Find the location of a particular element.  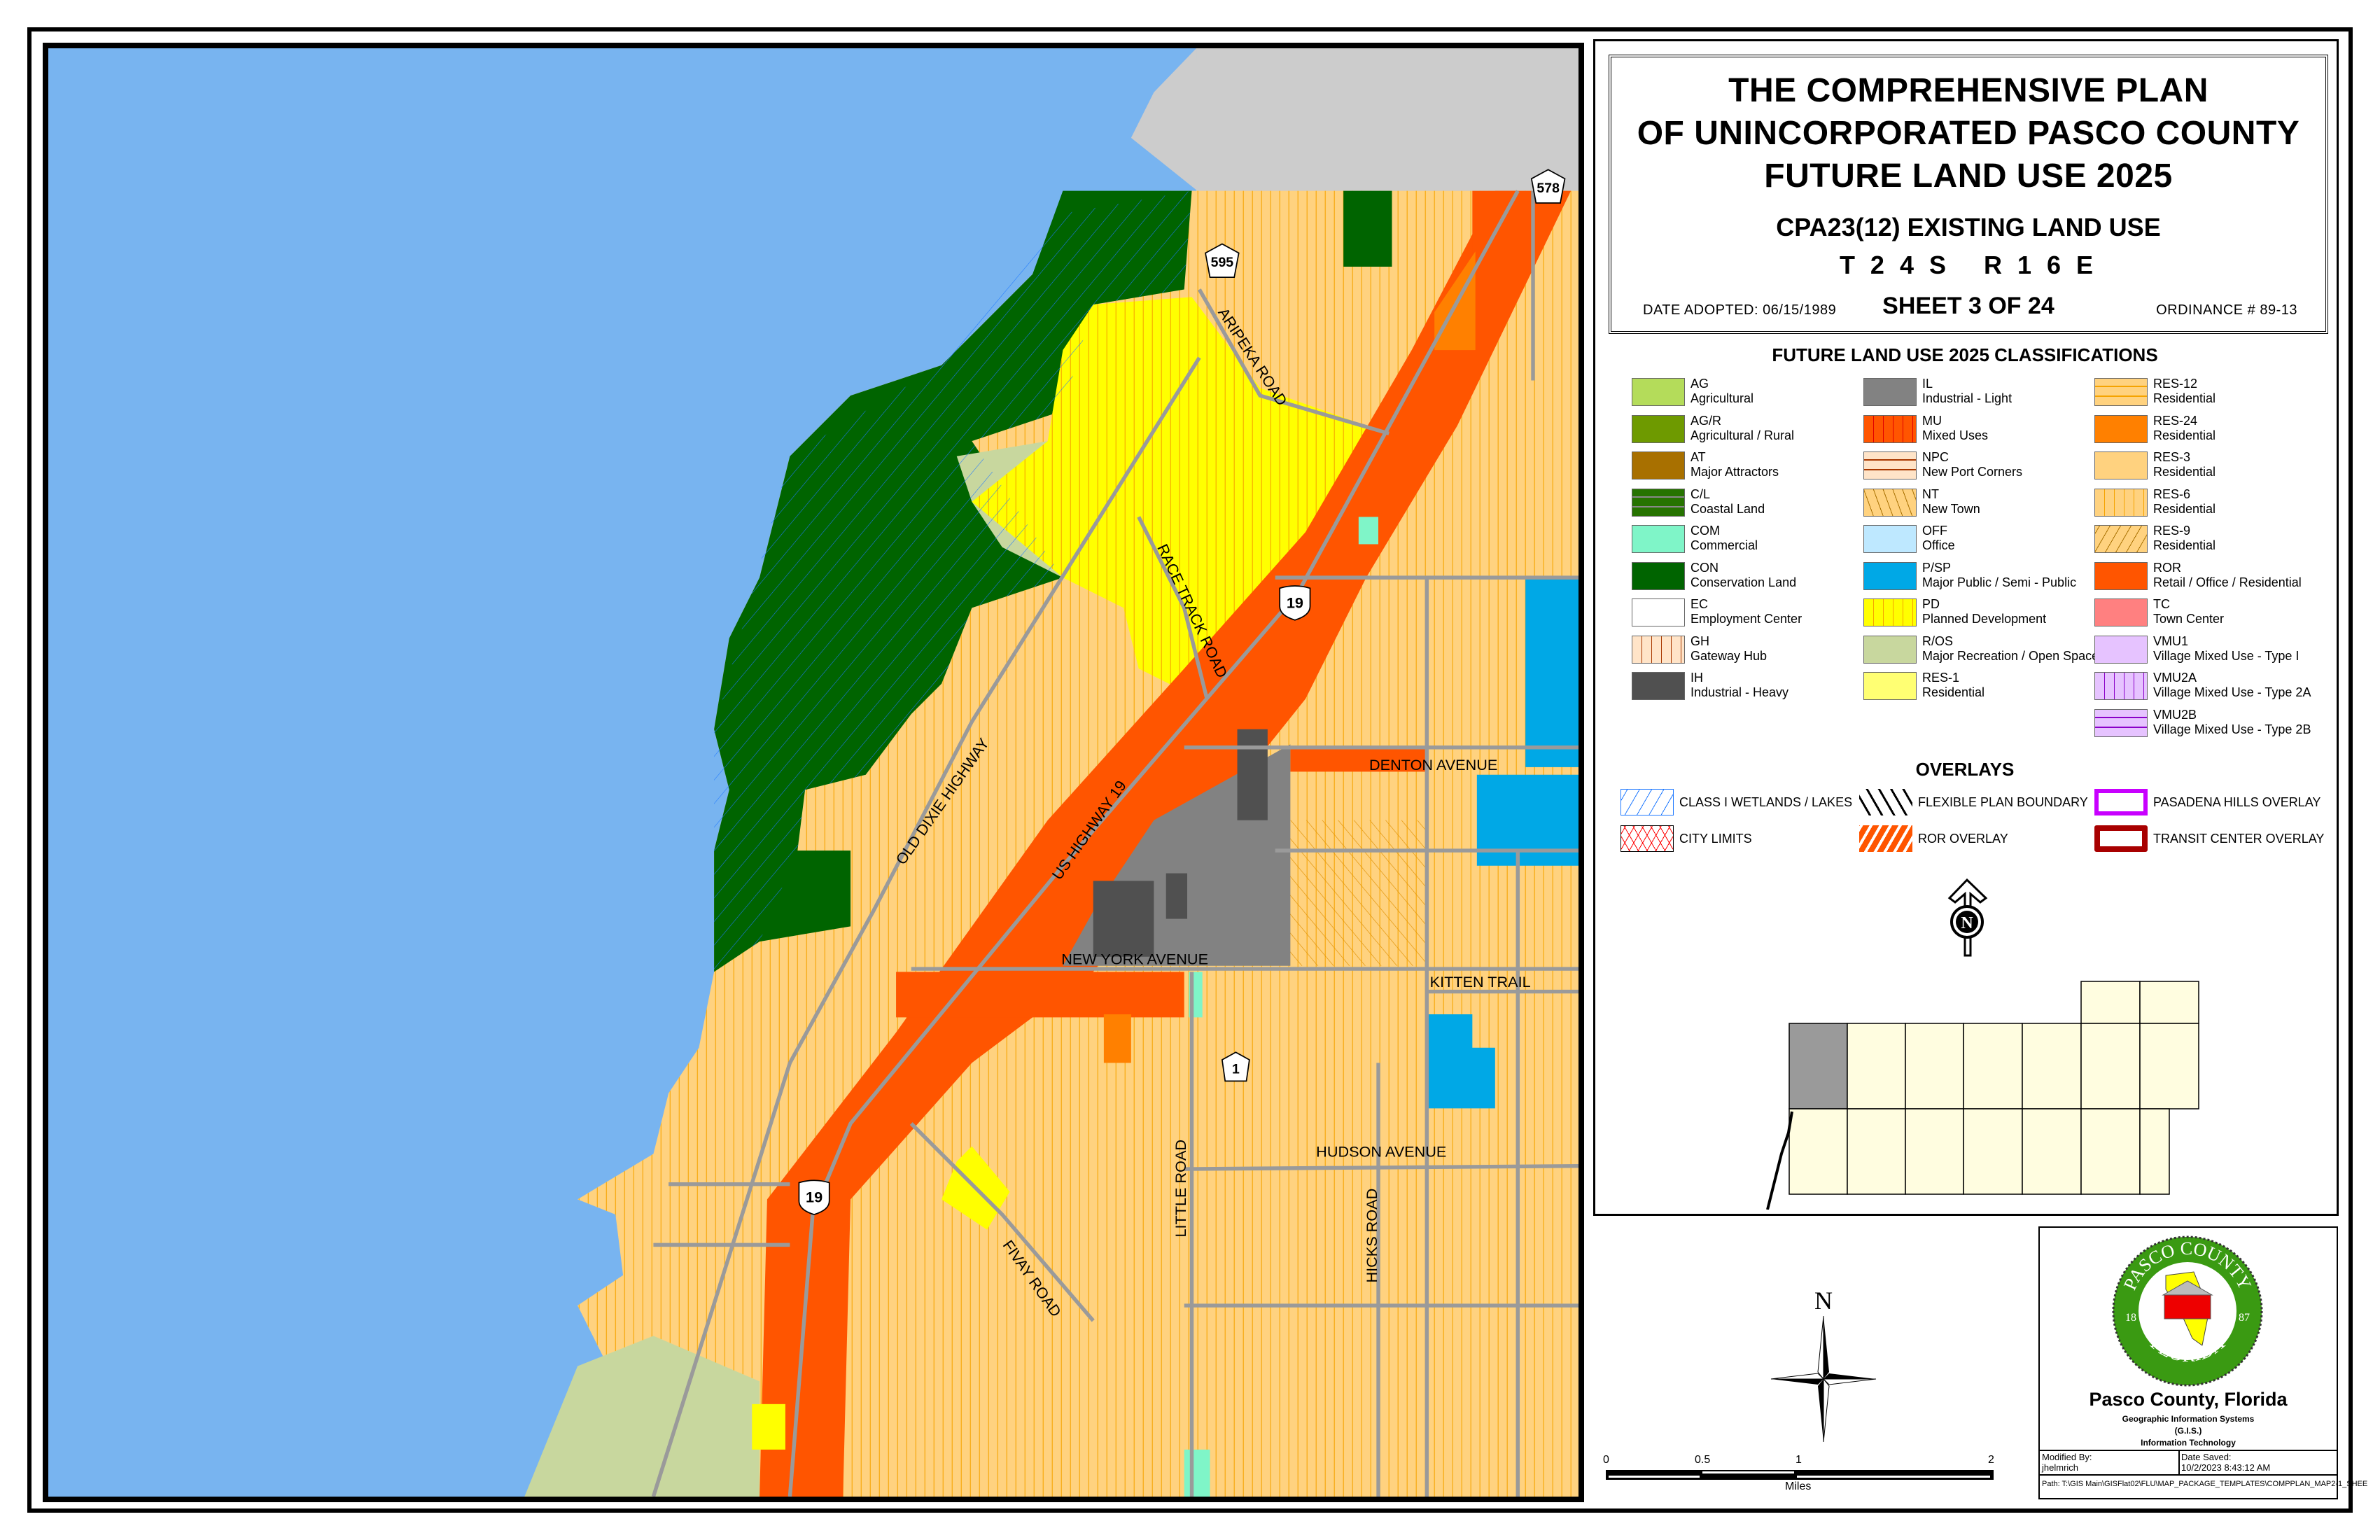

pd-hatch is located at coordinates (1181, 498).